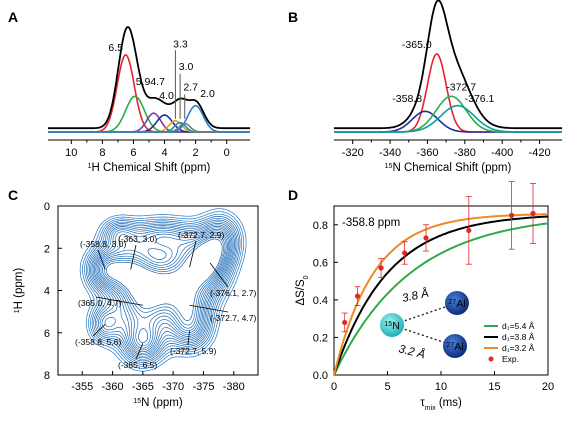 Image resolution: width=570 pixels, height=424 pixels. I want to click on panel-label-B: B, so click(293, 17).